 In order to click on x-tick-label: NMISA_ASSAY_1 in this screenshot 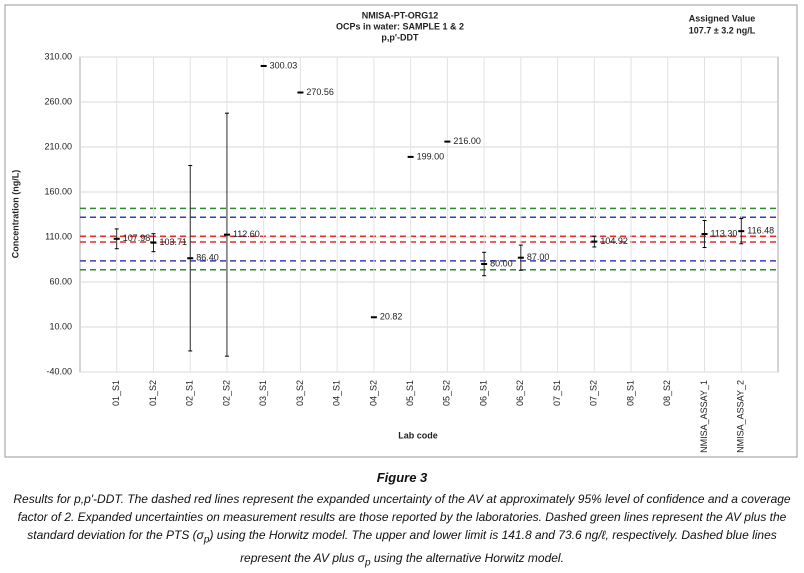, I will do `click(704, 416)`.